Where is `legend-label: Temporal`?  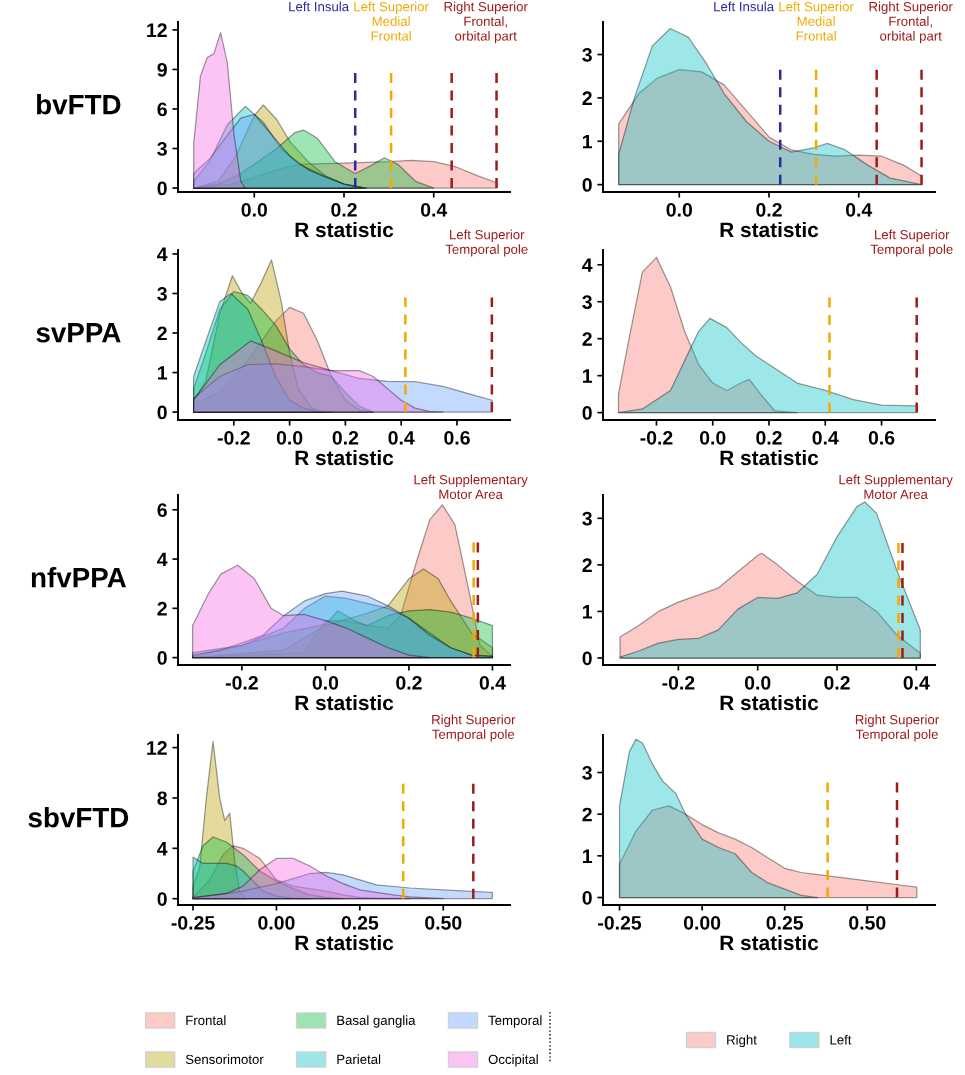
legend-label: Temporal is located at coordinates (515, 1021).